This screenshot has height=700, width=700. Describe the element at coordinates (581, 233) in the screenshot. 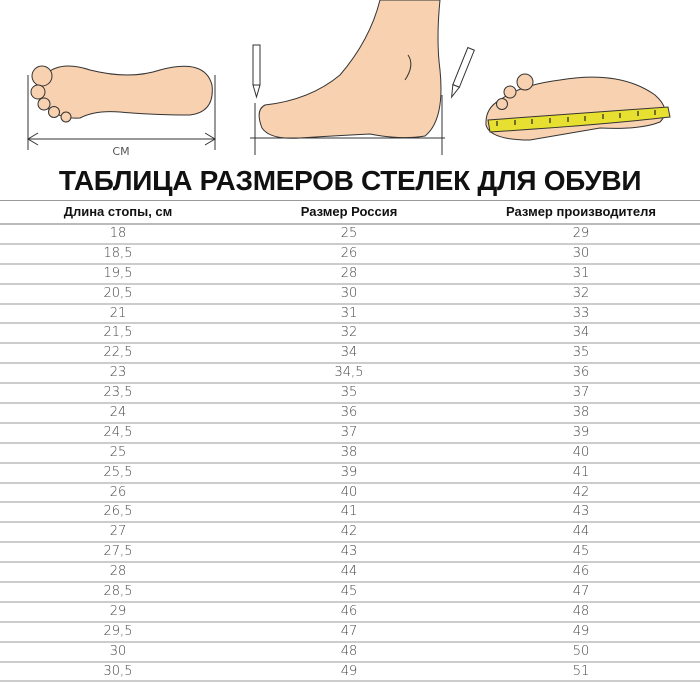

I see `cell-manufacturer-size: 29` at that location.